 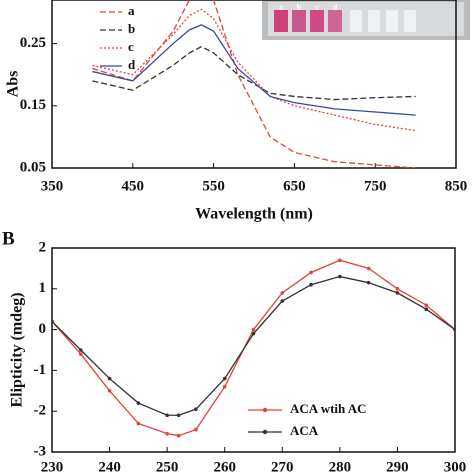 What do you see at coordinates (33, 105) in the screenshot?
I see `y-tick-label: 0.15` at bounding box center [33, 105].